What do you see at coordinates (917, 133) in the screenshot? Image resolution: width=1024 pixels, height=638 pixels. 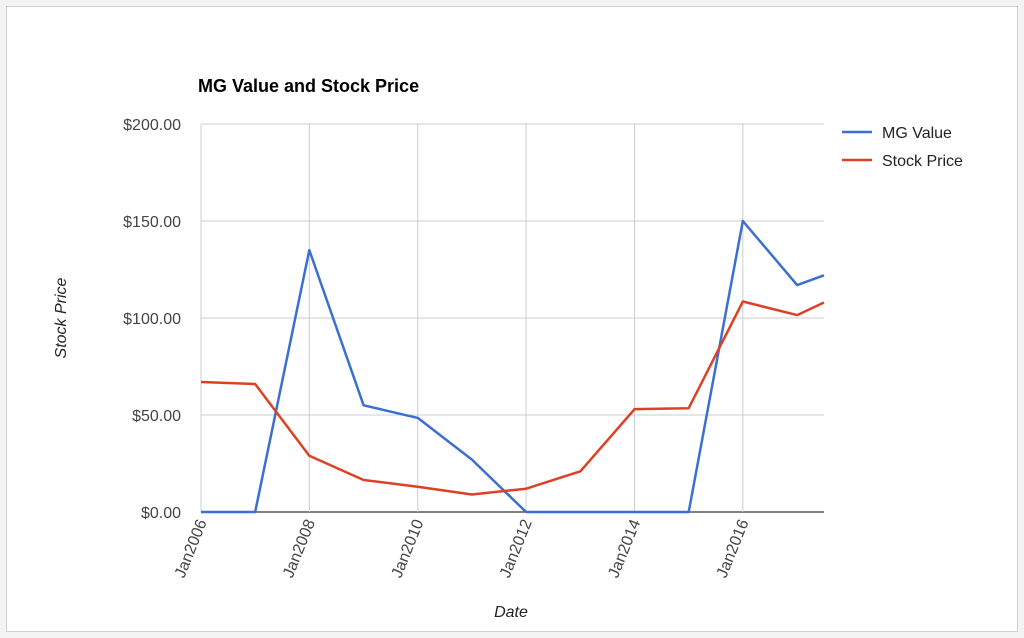 I see `legend-label-mg-value: MG Value` at bounding box center [917, 133].